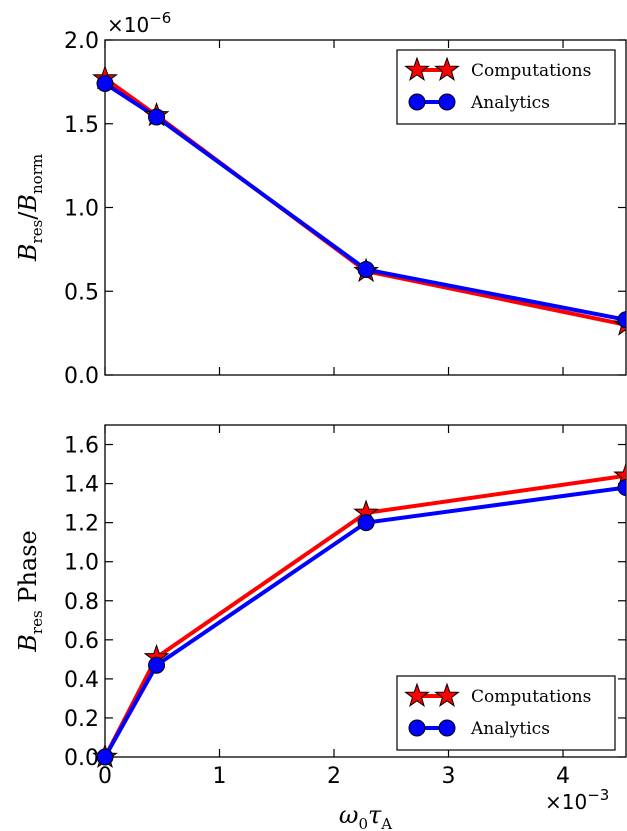 This screenshot has width=627, height=831. Describe the element at coordinates (577, 800) in the screenshot. I see `x-exponent-label: ×10⁻³` at that location.